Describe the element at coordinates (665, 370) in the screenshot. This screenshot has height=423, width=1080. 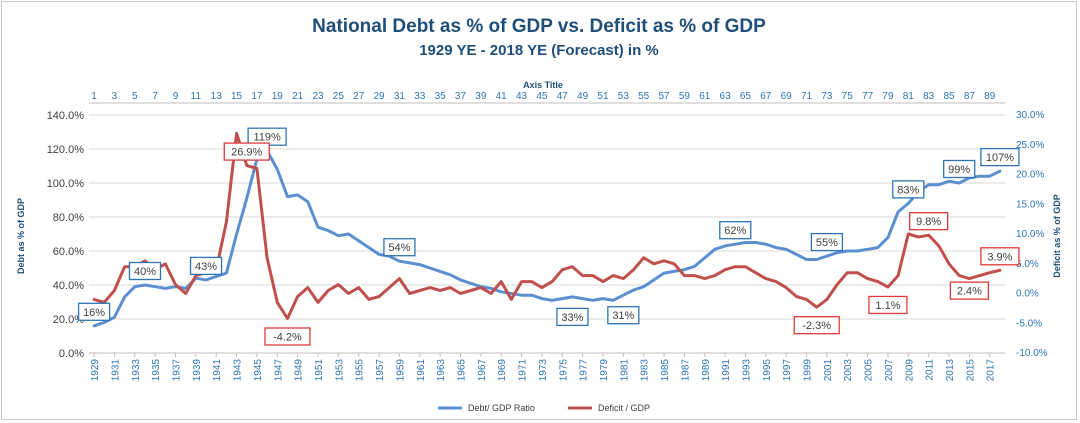
I see `x-tick-label: 1985` at that location.